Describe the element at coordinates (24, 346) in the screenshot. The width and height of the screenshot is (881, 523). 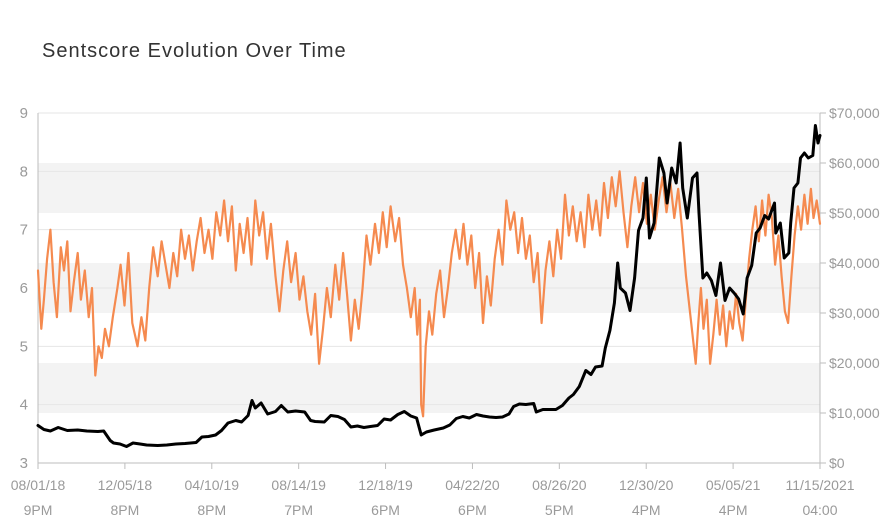
I see `left-tick-label: 5` at that location.